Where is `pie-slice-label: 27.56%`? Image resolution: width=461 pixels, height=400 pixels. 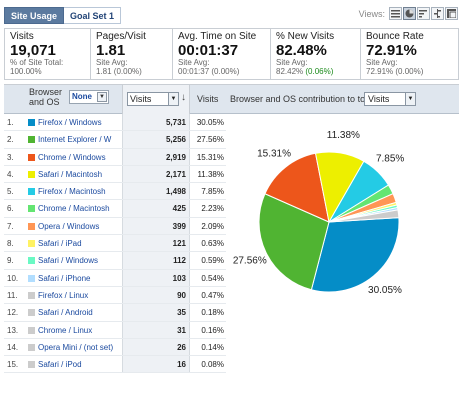
pie-slice-label: 27.56% is located at coordinates (250, 260).